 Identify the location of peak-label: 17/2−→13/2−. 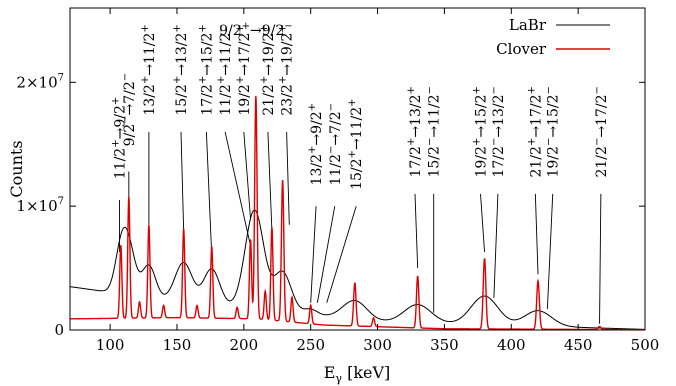
(498, 131).